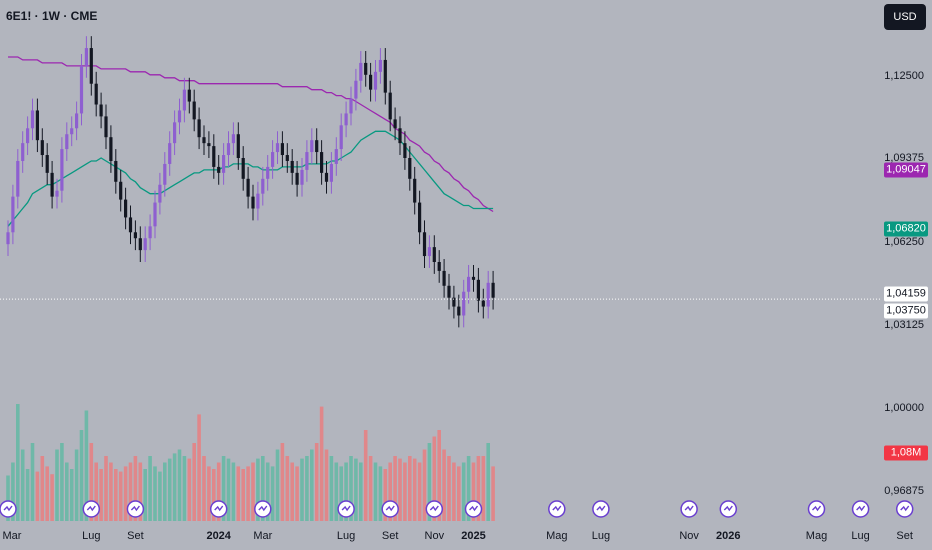  Describe the element at coordinates (250, 462) in the screenshot. I see `volume-bars` at that location.